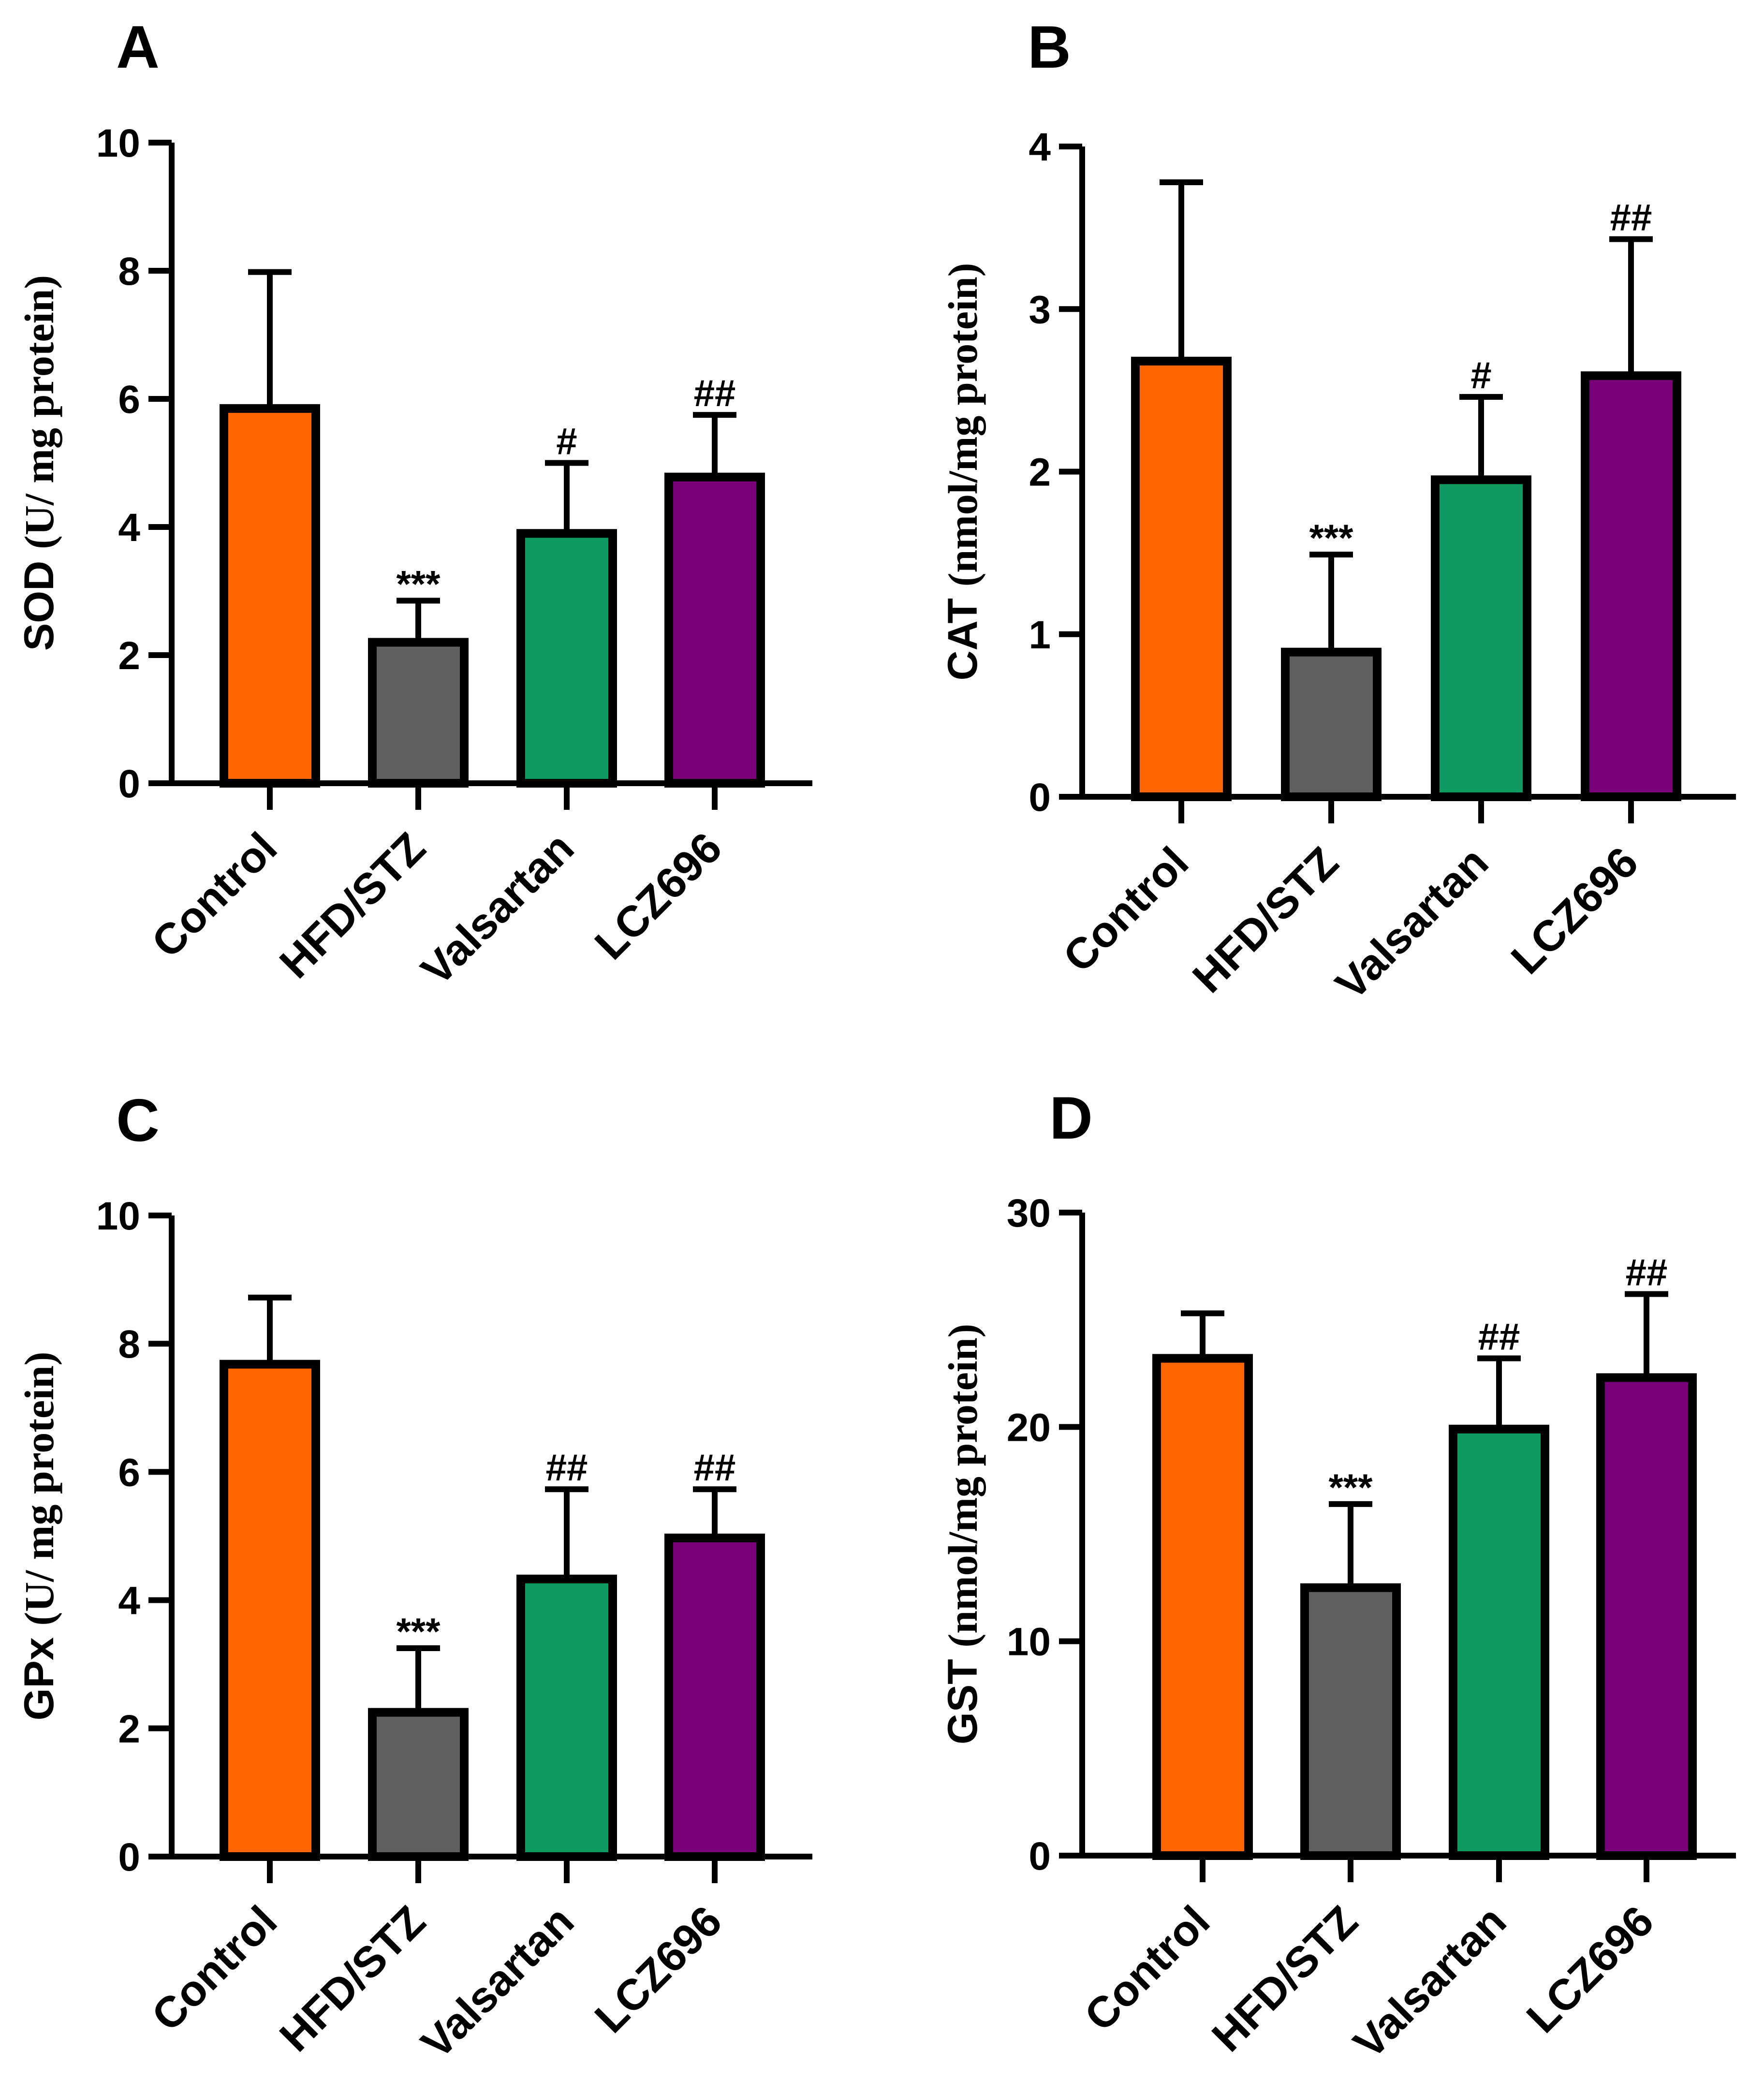  What do you see at coordinates (138, 1120) in the screenshot?
I see `panel-letter: C` at bounding box center [138, 1120].